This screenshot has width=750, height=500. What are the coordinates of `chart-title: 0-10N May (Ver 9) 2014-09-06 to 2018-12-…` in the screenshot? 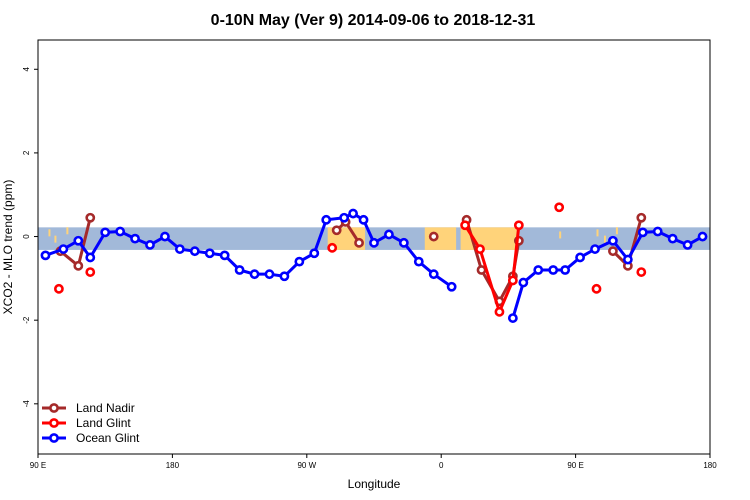 It's located at (373, 20).